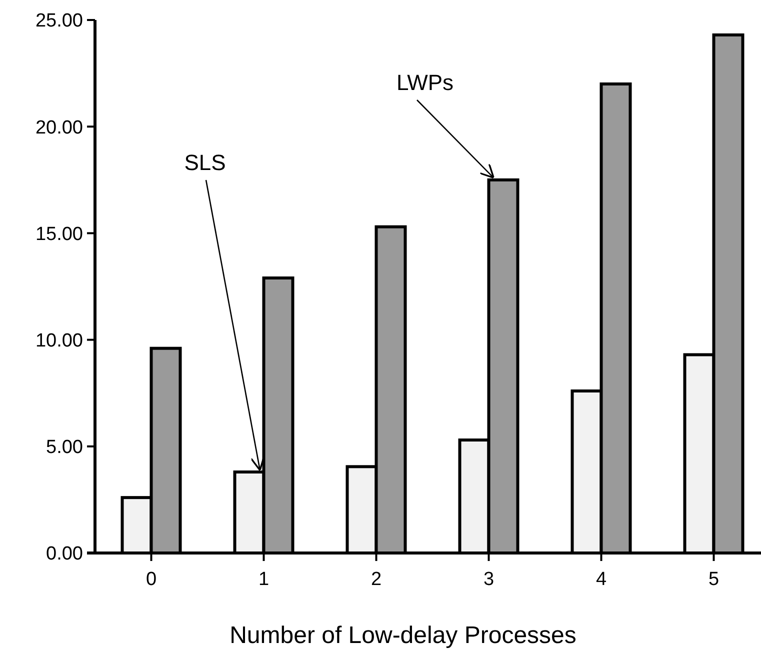 This screenshot has width=761, height=653. What do you see at coordinates (59, 234) in the screenshot?
I see `y-tick-label: 15.00` at bounding box center [59, 234].